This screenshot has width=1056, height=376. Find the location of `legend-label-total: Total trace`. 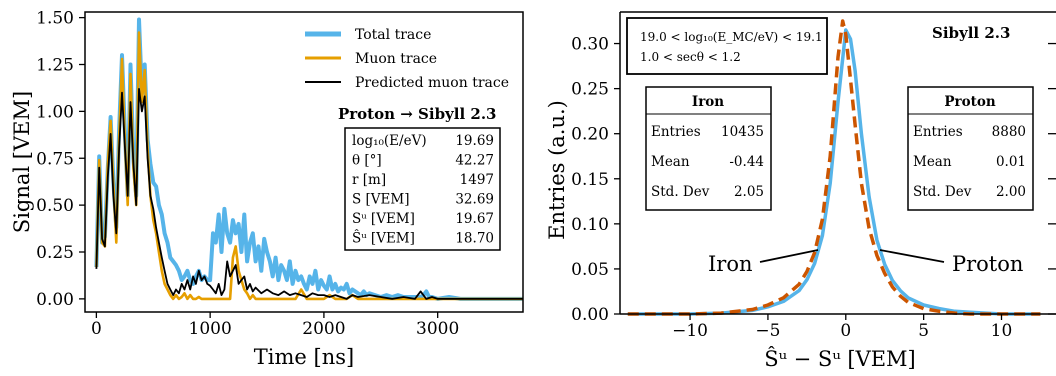

legend-label-total: Total trace is located at coordinates (393, 35).